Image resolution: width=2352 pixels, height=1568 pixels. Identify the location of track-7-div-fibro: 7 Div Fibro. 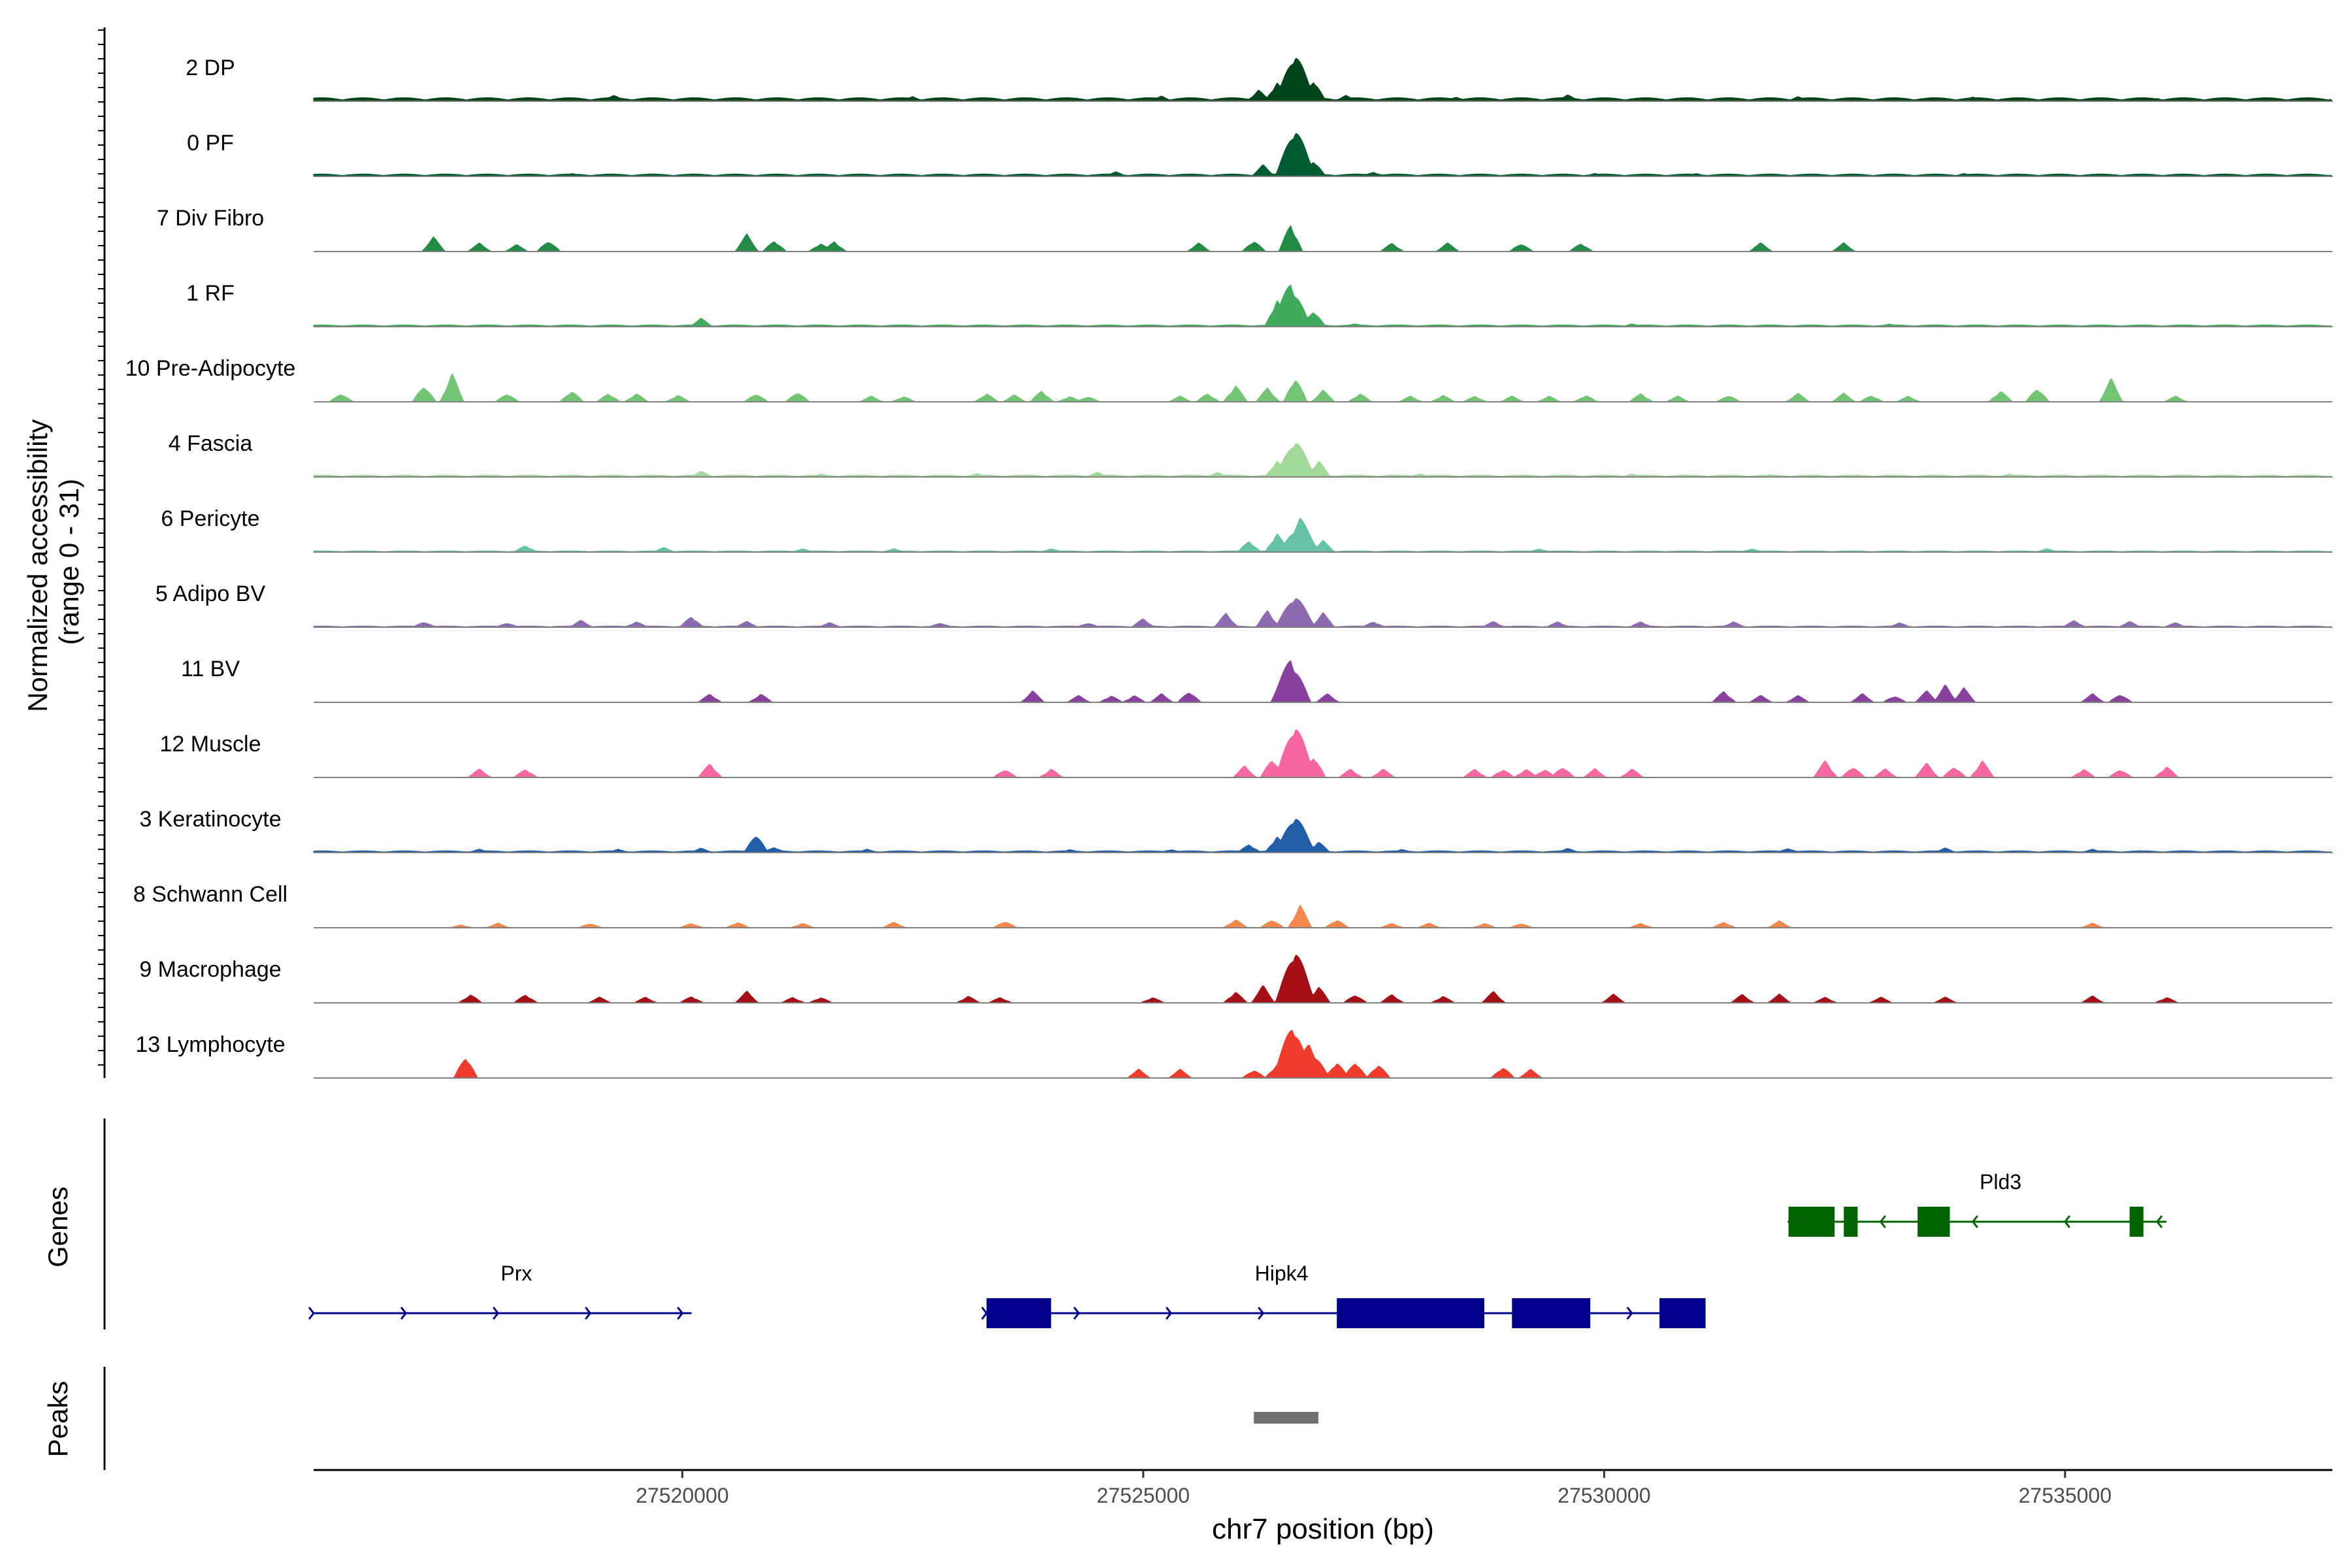
(1244, 229).